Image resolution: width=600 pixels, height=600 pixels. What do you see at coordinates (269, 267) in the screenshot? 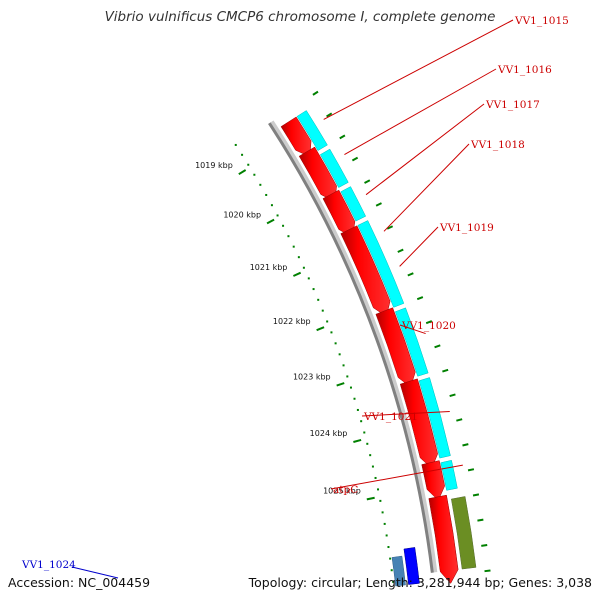
I see `scale-label: 1021 kbp` at bounding box center [269, 267].